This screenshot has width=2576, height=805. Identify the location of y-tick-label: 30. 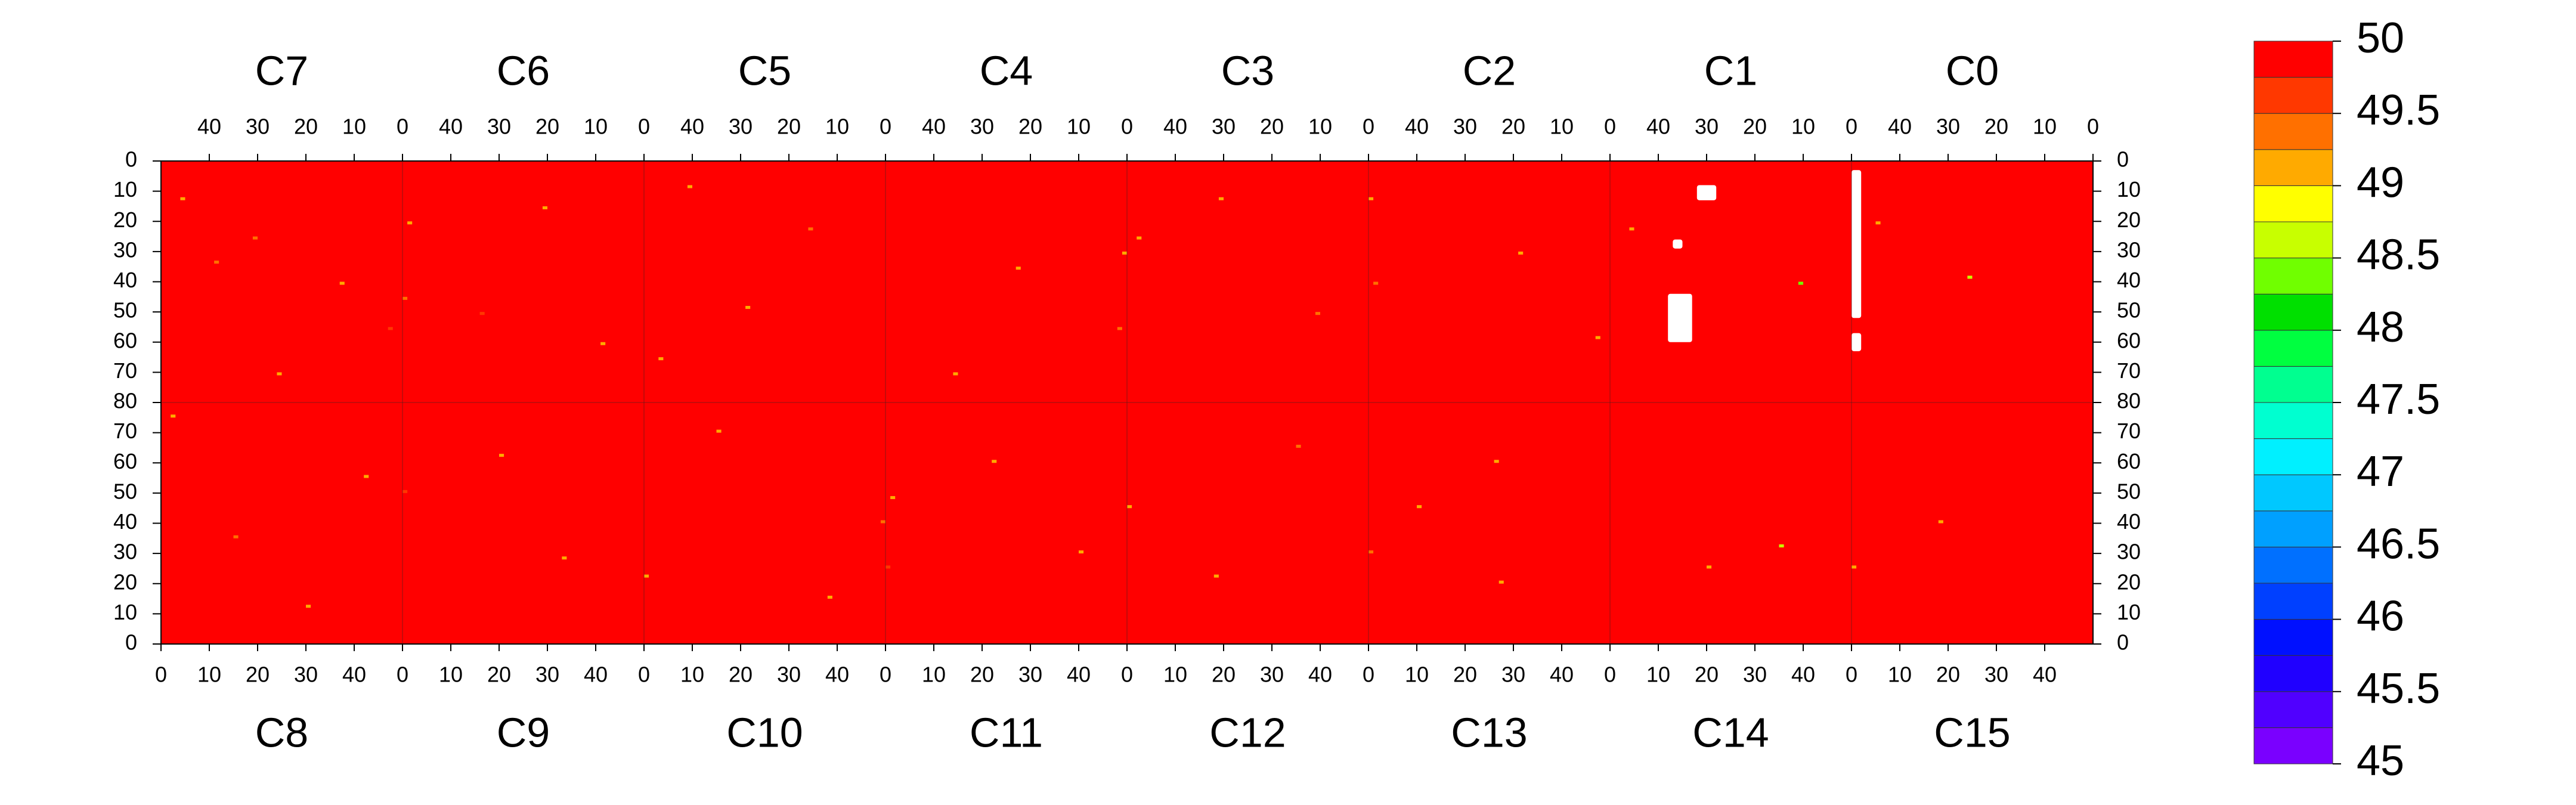
(125, 552).